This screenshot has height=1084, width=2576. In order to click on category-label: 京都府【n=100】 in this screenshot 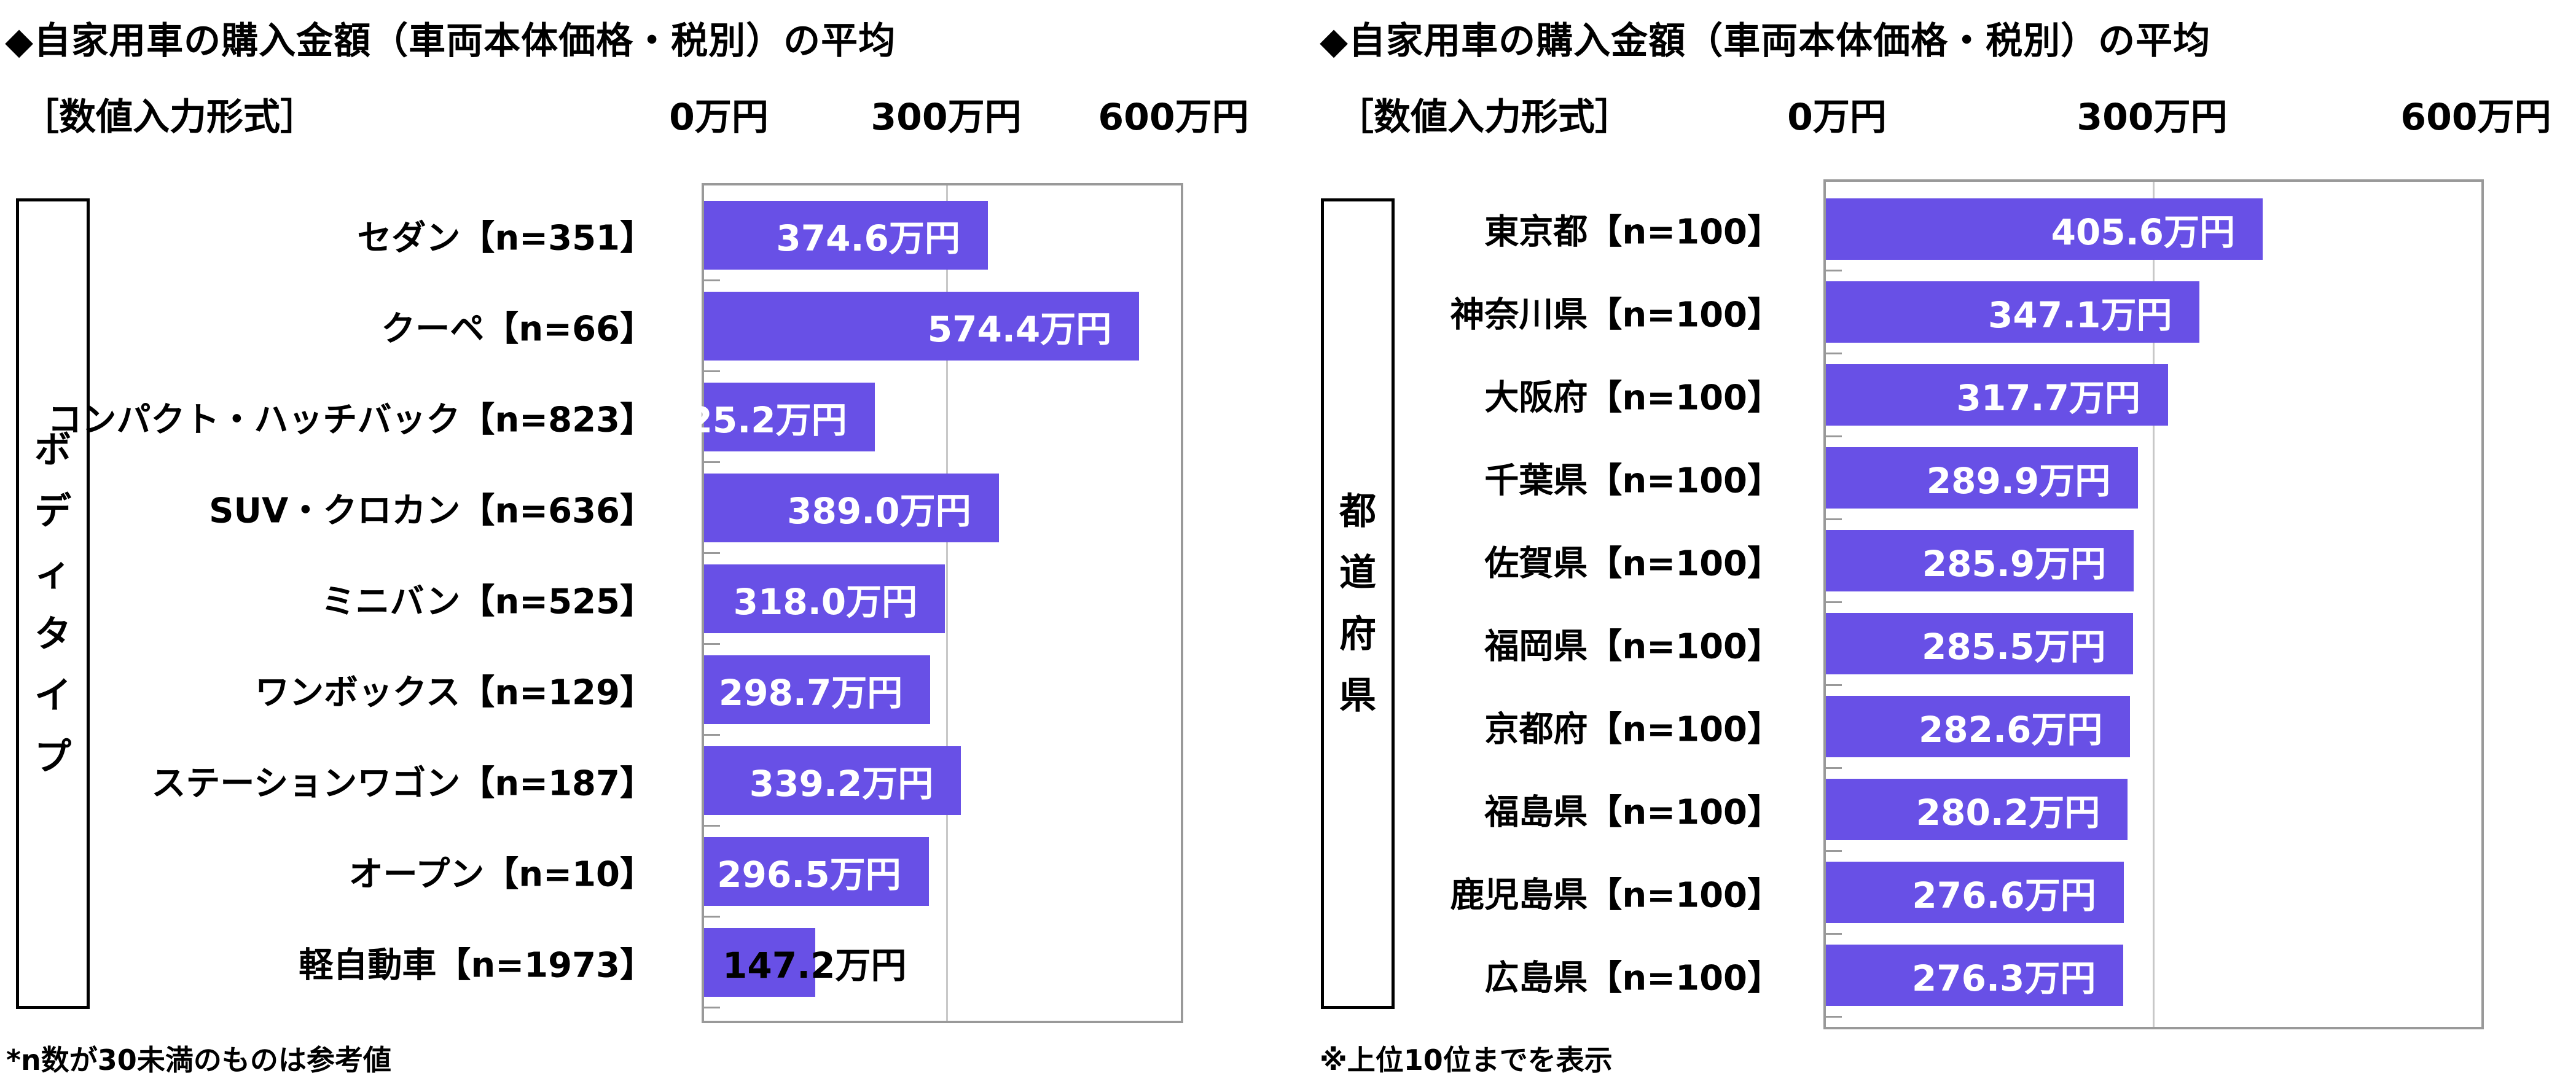, I will do `click(1633, 729)`.